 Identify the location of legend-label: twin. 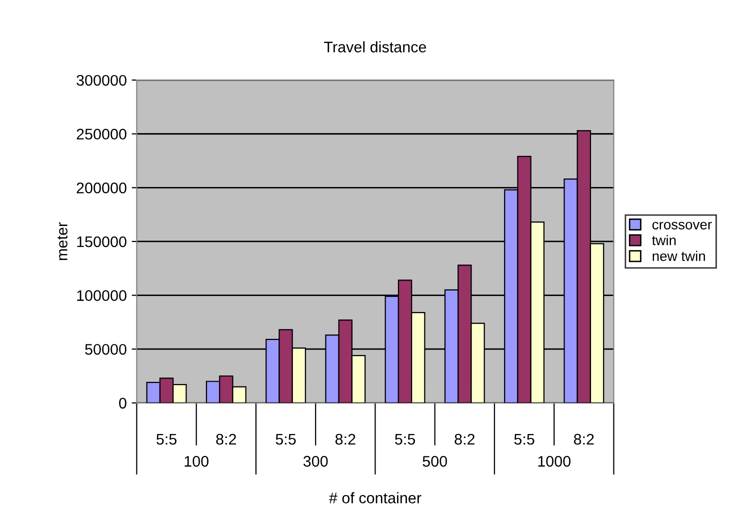
(664, 240).